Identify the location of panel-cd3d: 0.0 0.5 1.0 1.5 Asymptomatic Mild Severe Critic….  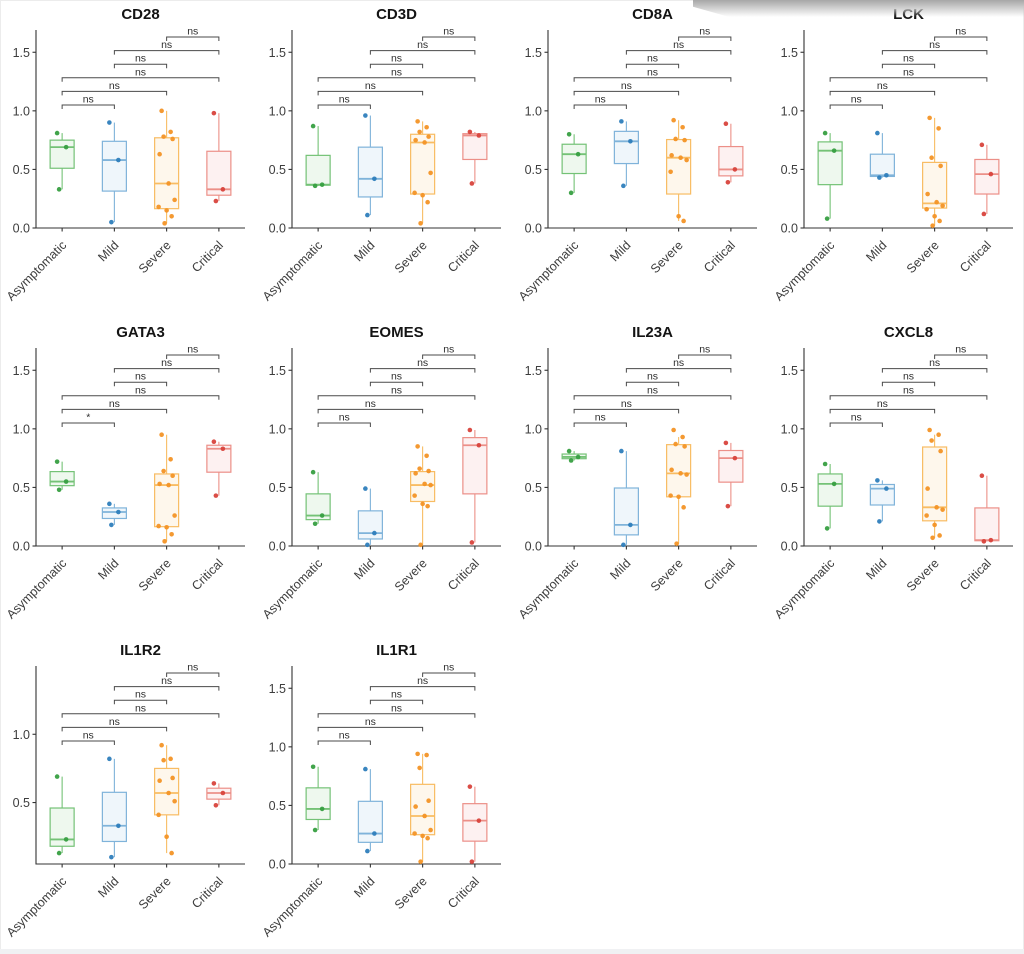
(384, 159).